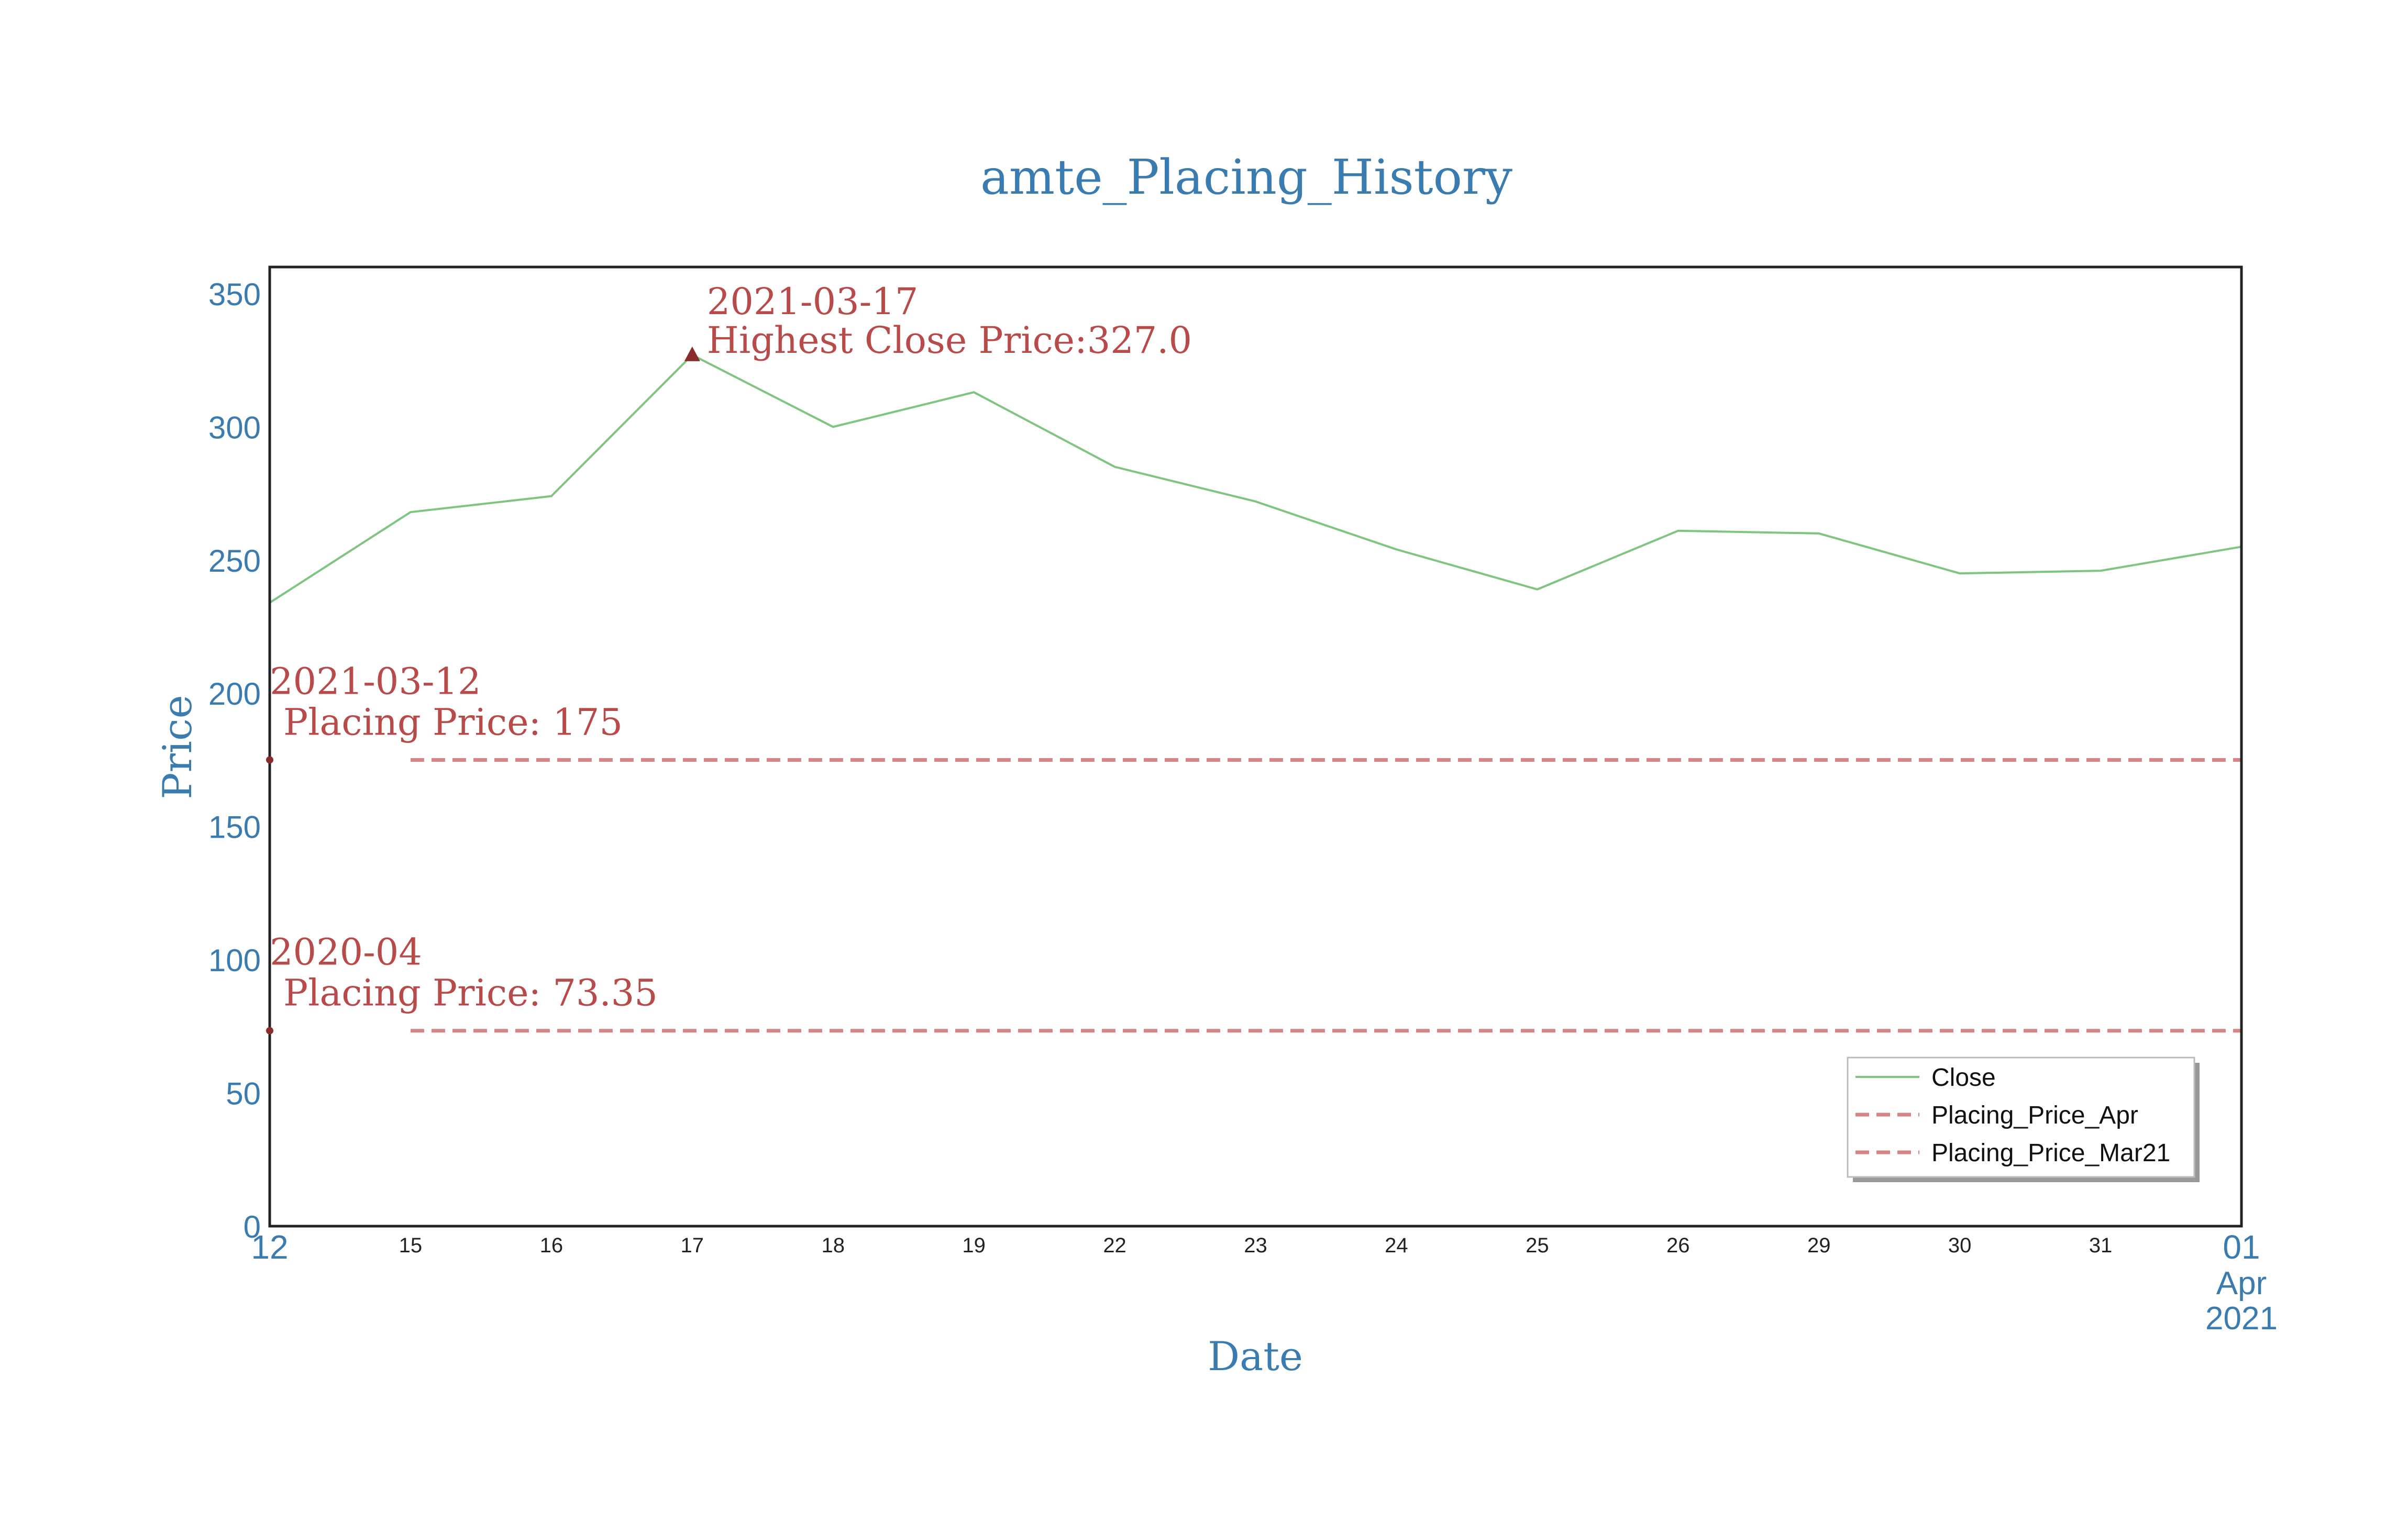 This screenshot has width=2408, height=1523. Describe the element at coordinates (1255, 1357) in the screenshot. I see `x-axis-title: Date` at that location.